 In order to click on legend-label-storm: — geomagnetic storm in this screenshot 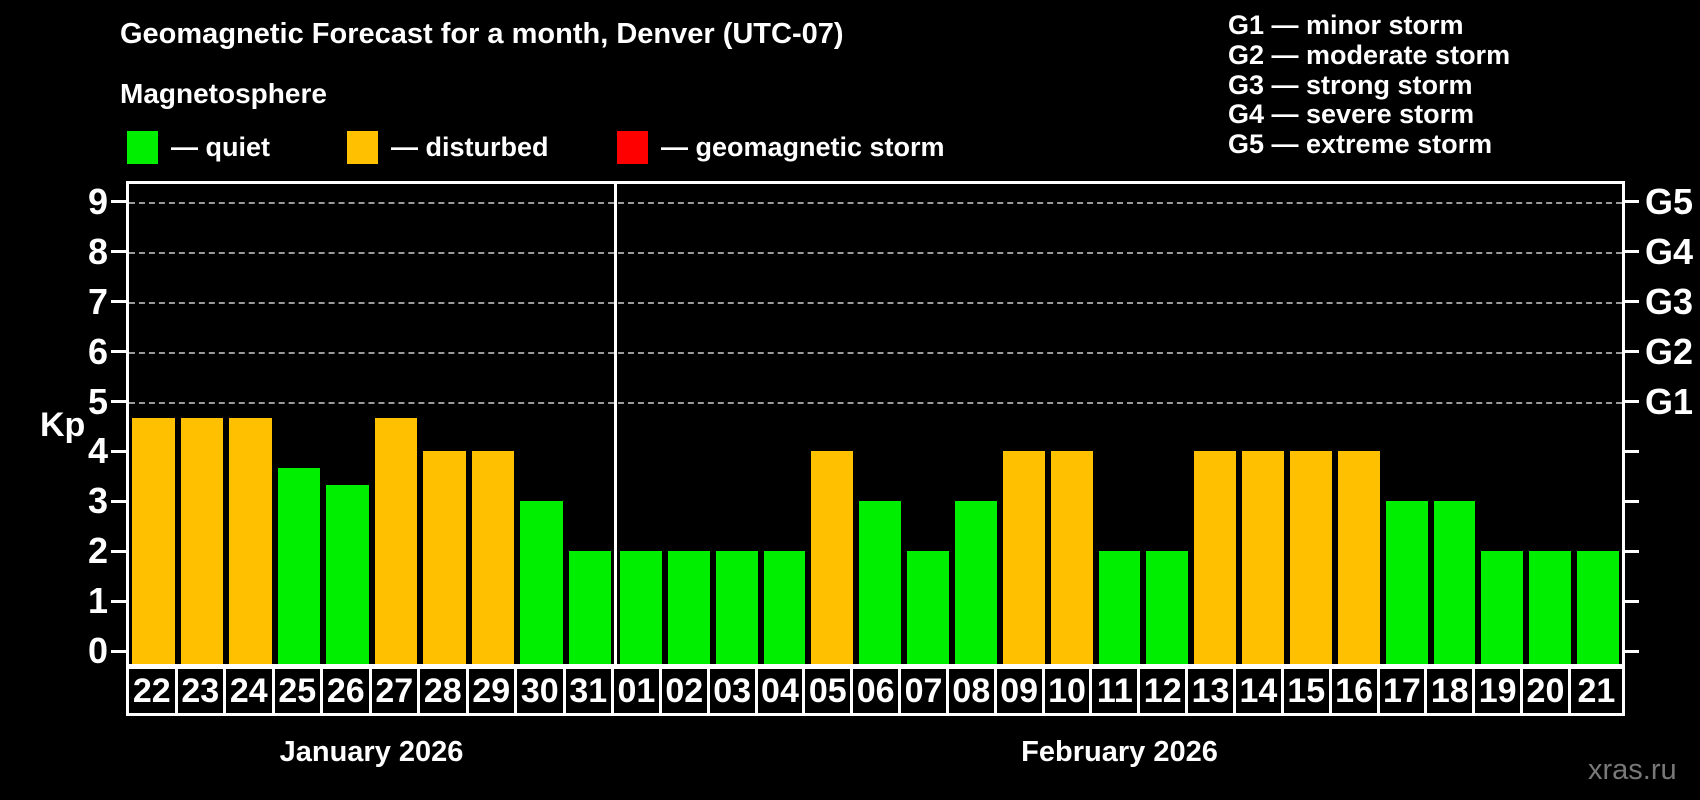, I will do `click(803, 146)`.